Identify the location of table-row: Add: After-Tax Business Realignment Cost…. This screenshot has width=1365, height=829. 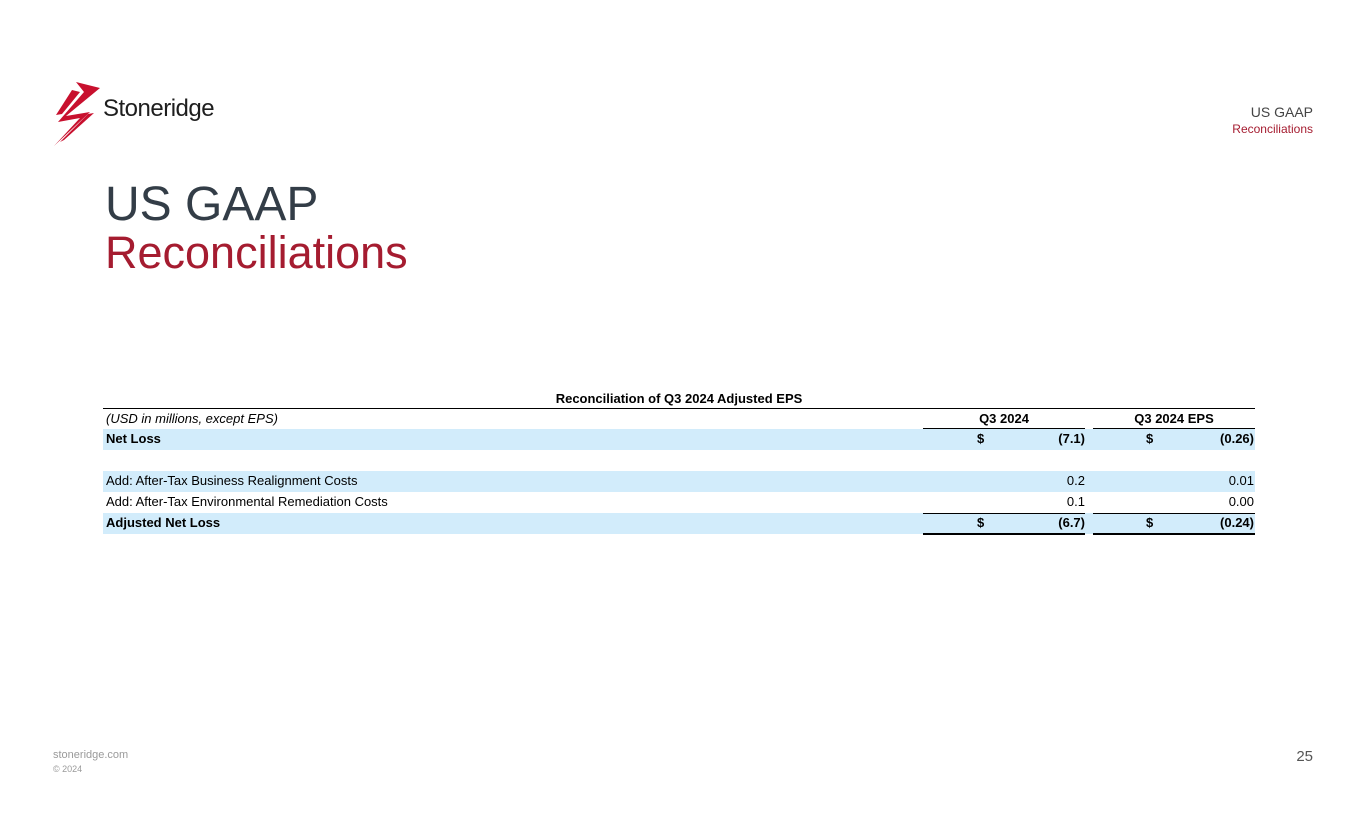
(679, 481).